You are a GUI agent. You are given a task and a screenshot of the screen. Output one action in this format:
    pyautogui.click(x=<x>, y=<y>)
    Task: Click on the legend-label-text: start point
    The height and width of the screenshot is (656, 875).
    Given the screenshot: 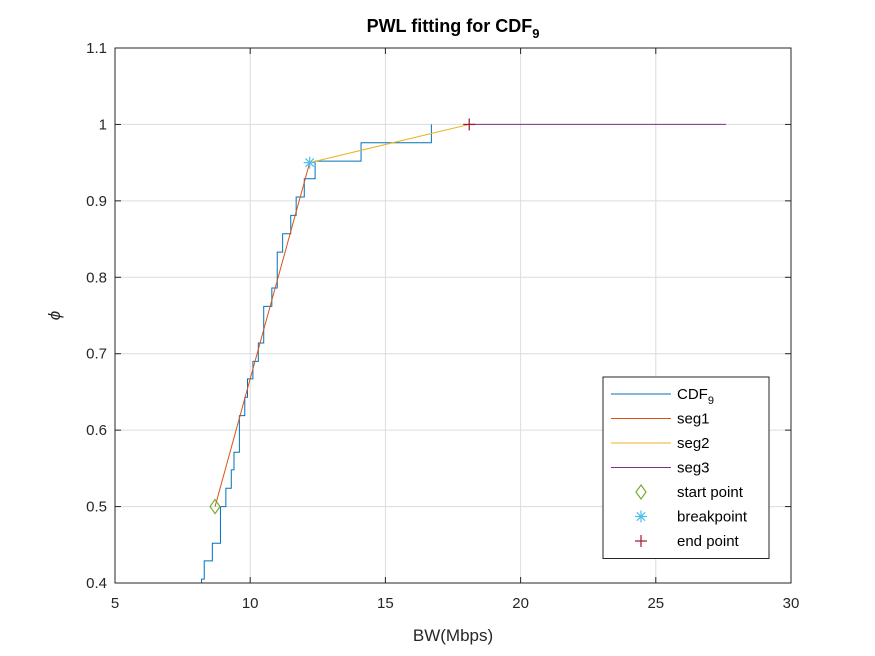 What is the action you would take?
    pyautogui.click(x=710, y=492)
    